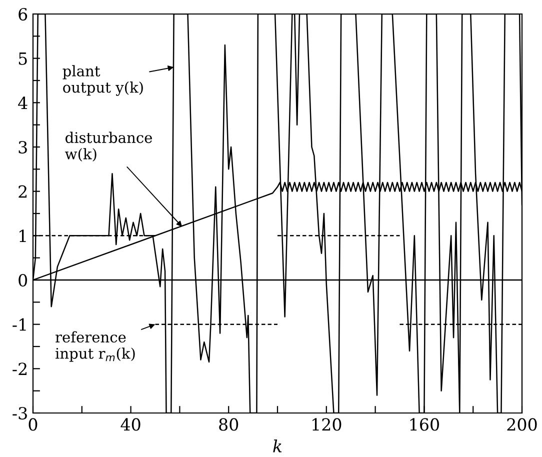 This screenshot has width=542, height=457. I want to click on y-tick-label: 1, so click(23, 236).